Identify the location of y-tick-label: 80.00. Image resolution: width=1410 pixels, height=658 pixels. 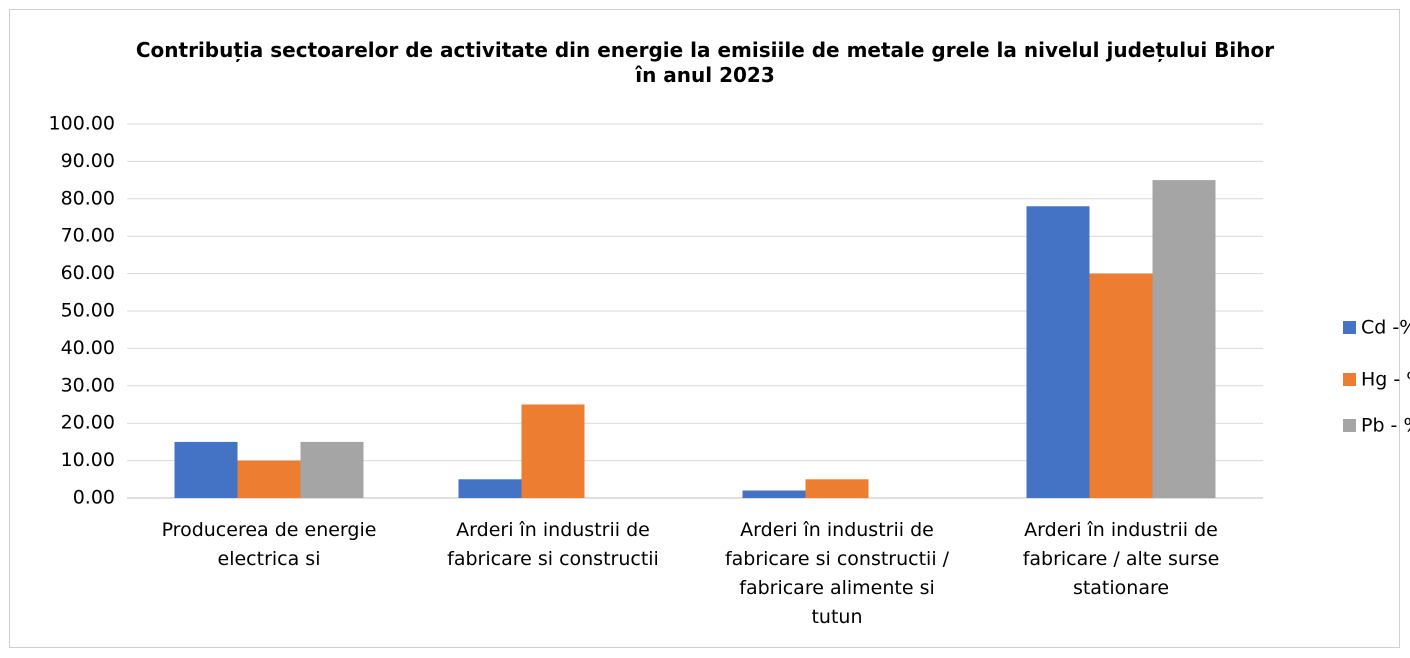
(88, 198).